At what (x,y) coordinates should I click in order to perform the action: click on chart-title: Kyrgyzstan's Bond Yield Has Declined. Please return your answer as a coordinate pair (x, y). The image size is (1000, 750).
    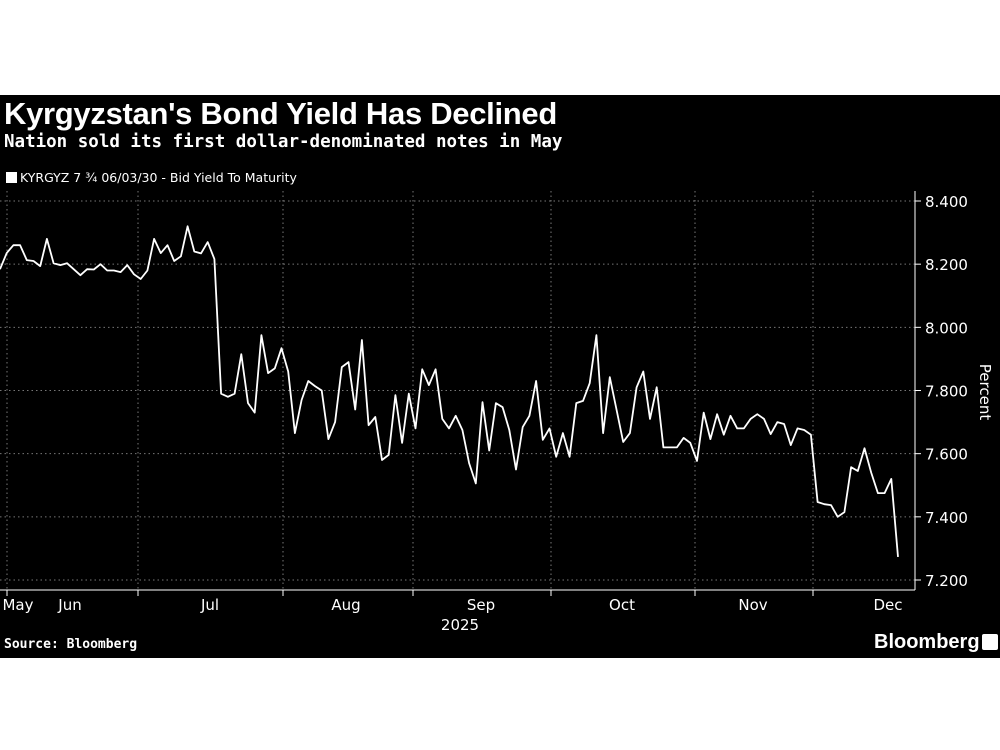
    Looking at the image, I should click on (281, 113).